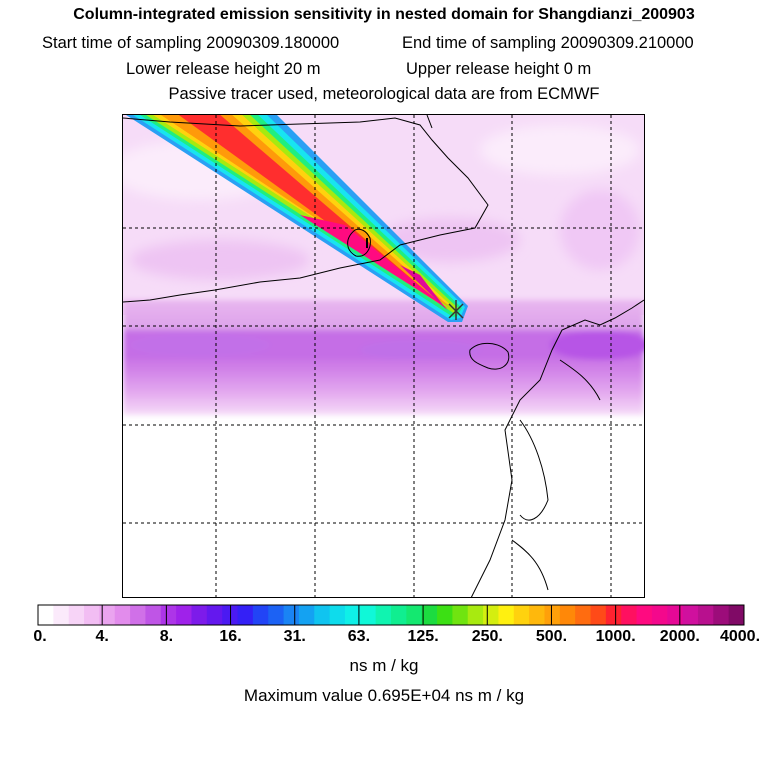  Describe the element at coordinates (548, 43) in the screenshot. I see `end-time-label: End time of sampling 20090309.210000` at that location.